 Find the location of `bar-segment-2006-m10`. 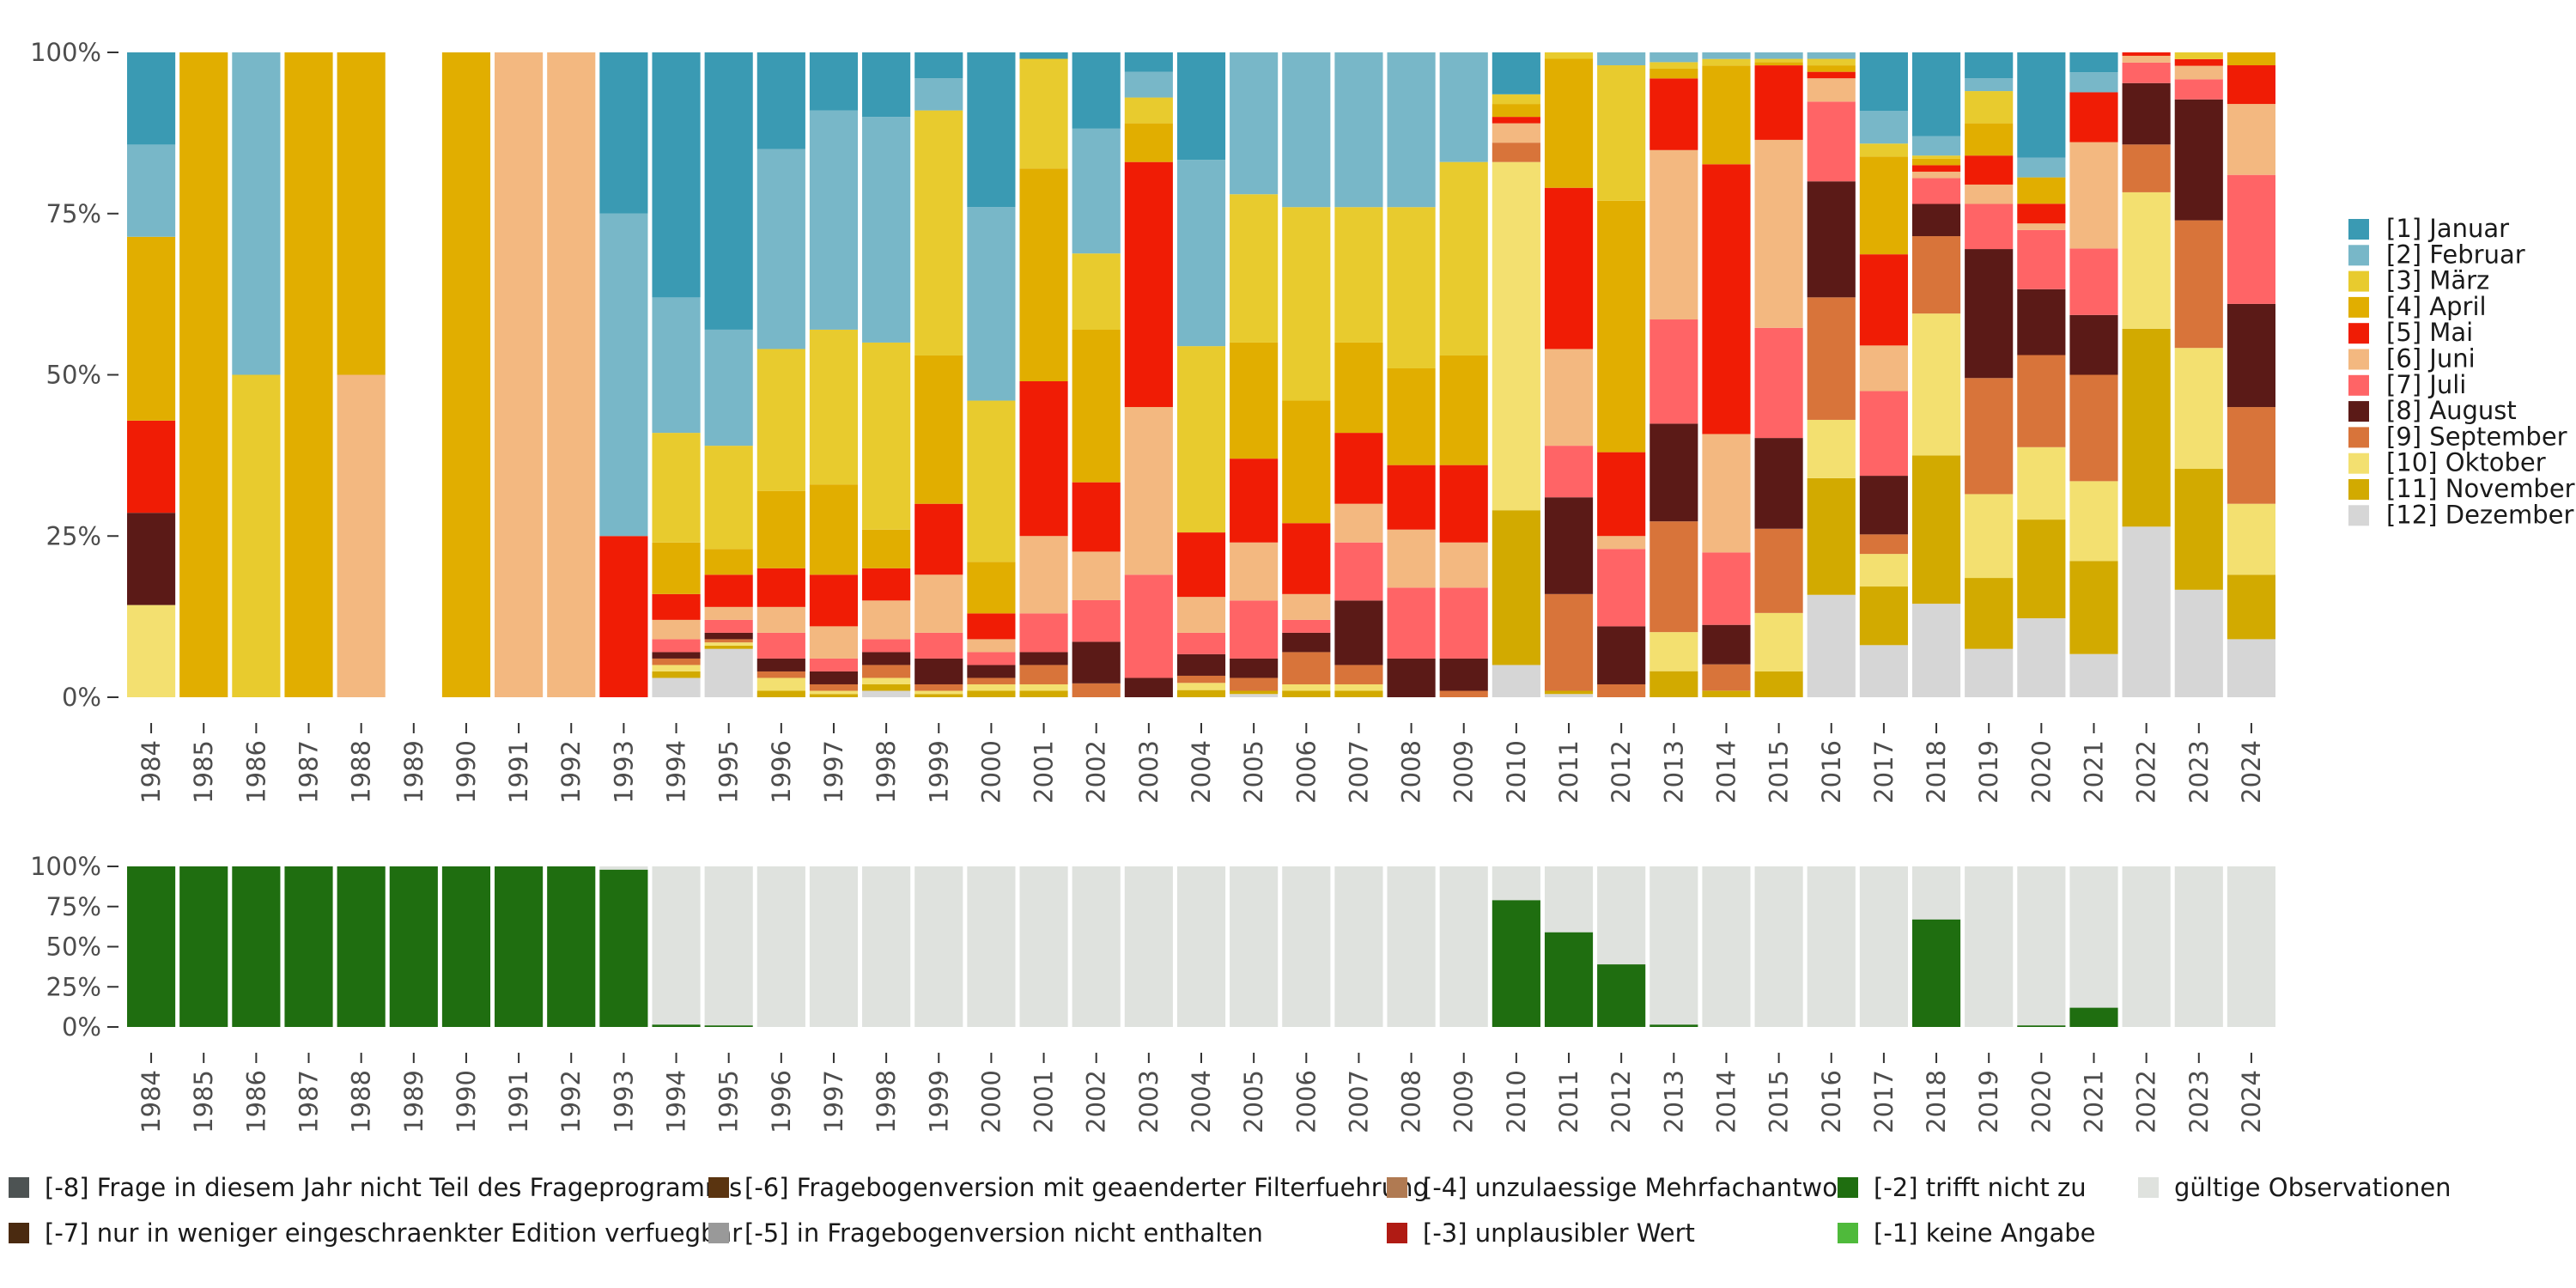

bar-segment-2006-m10 is located at coordinates (1306, 687).